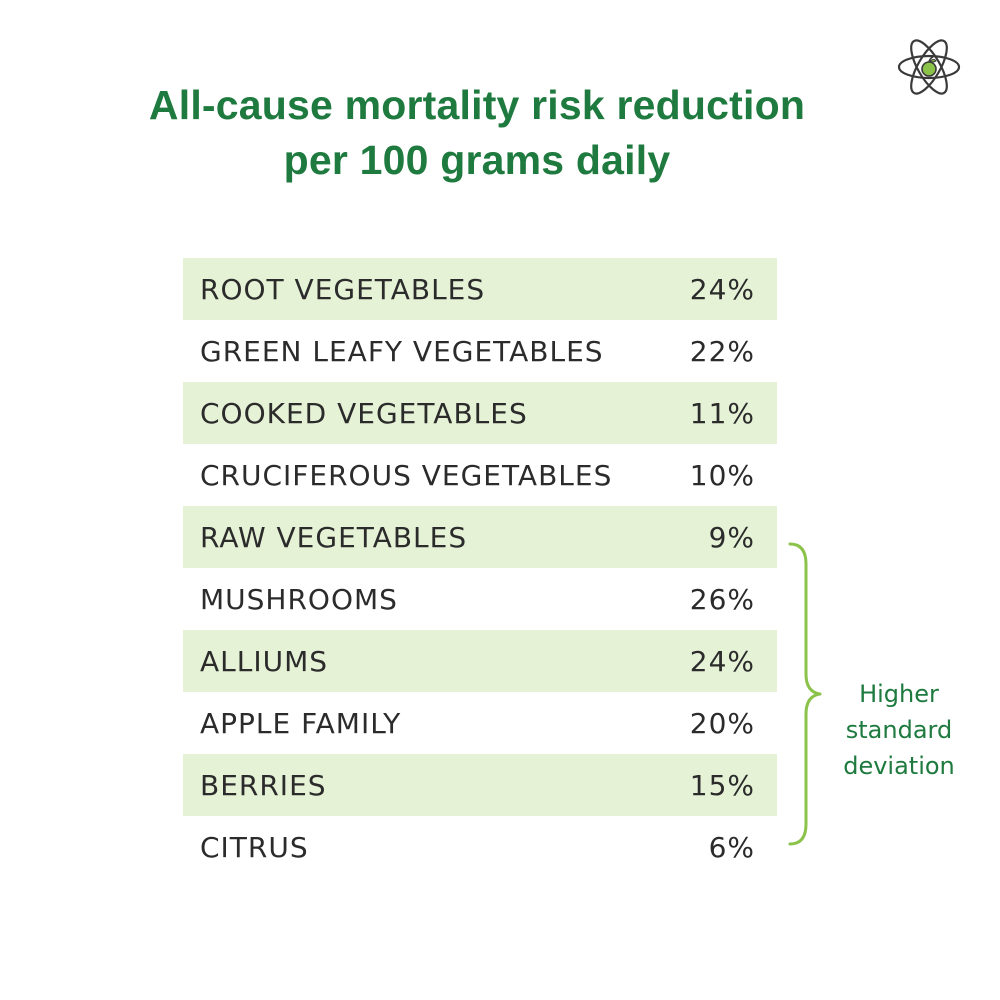  What do you see at coordinates (722, 599) in the screenshot?
I see `row-value: 26%` at bounding box center [722, 599].